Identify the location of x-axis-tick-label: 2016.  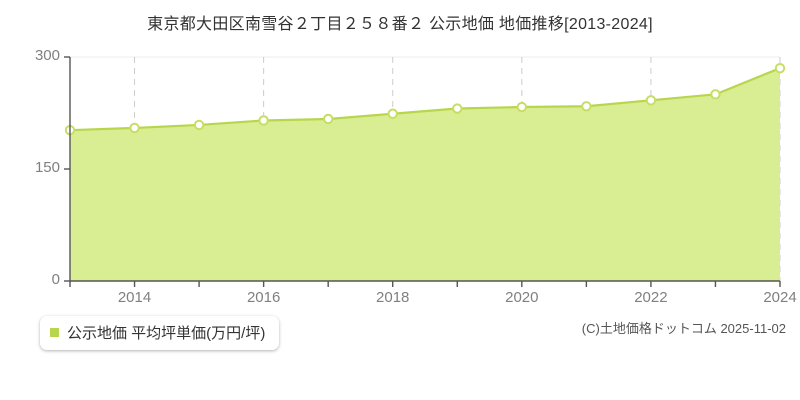
(263, 297).